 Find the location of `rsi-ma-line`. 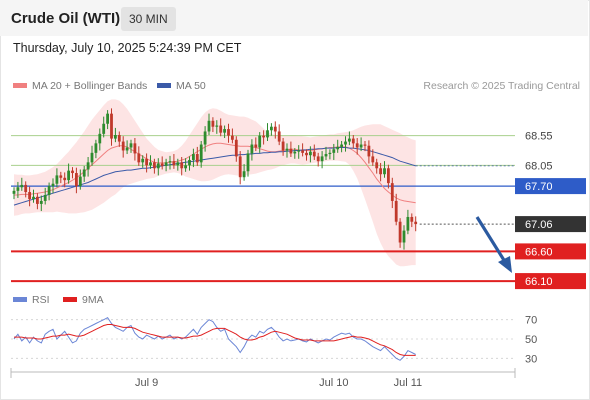

rsi-ma-line is located at coordinates (215, 340).